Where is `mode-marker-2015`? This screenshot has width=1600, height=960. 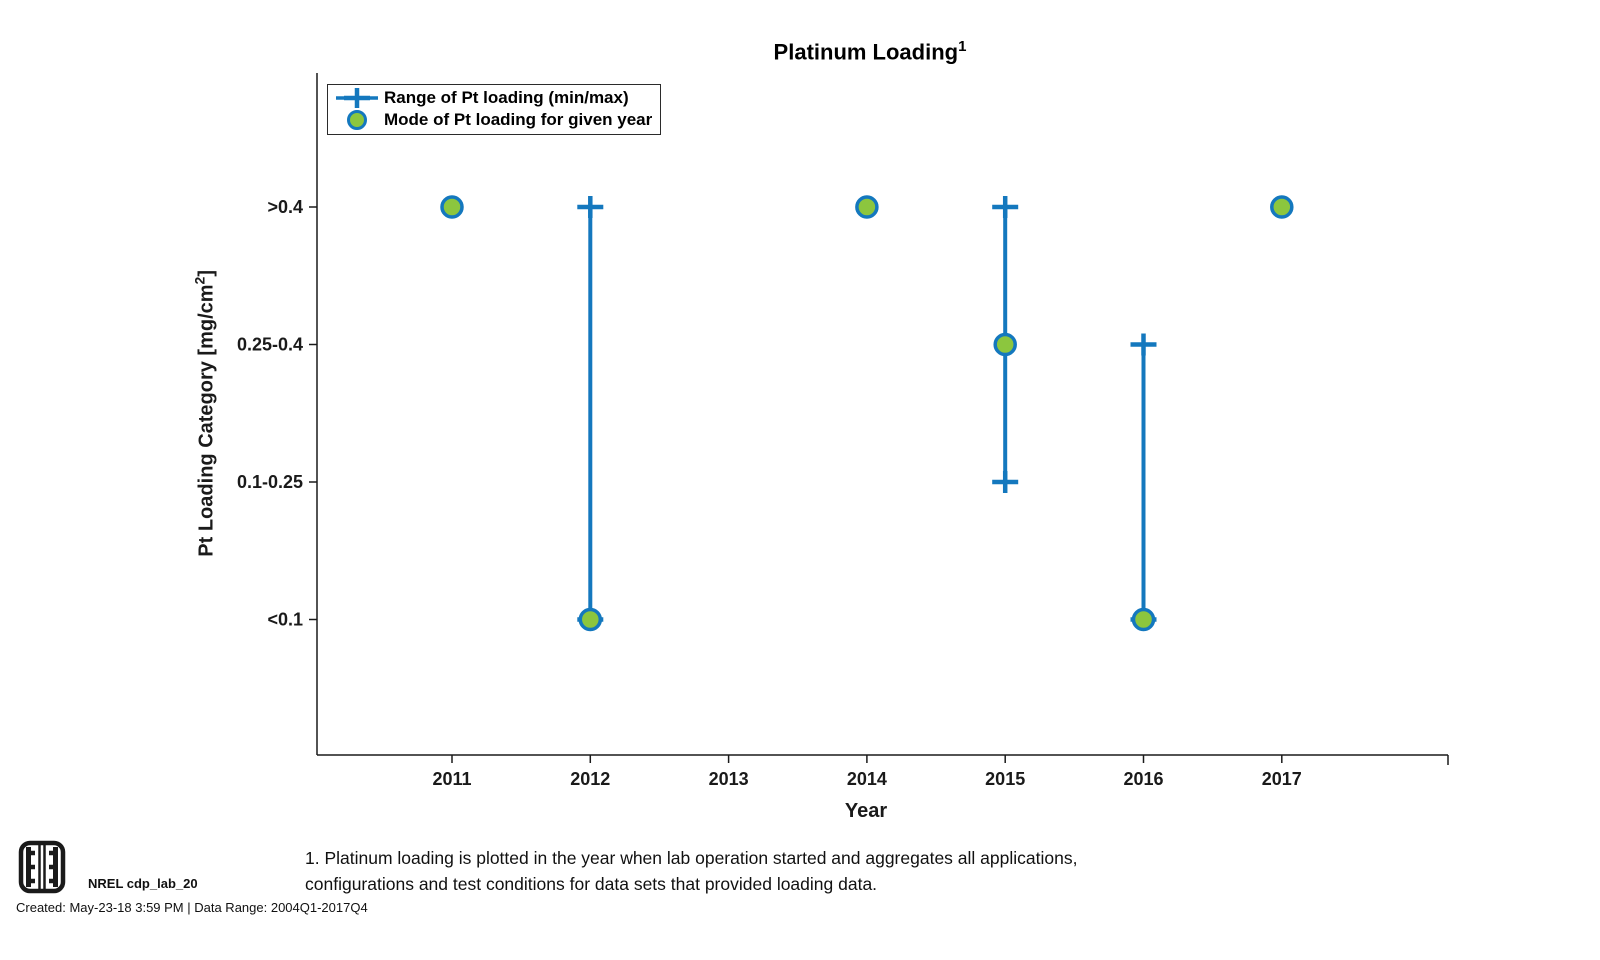
mode-marker-2015 is located at coordinates (1005, 344).